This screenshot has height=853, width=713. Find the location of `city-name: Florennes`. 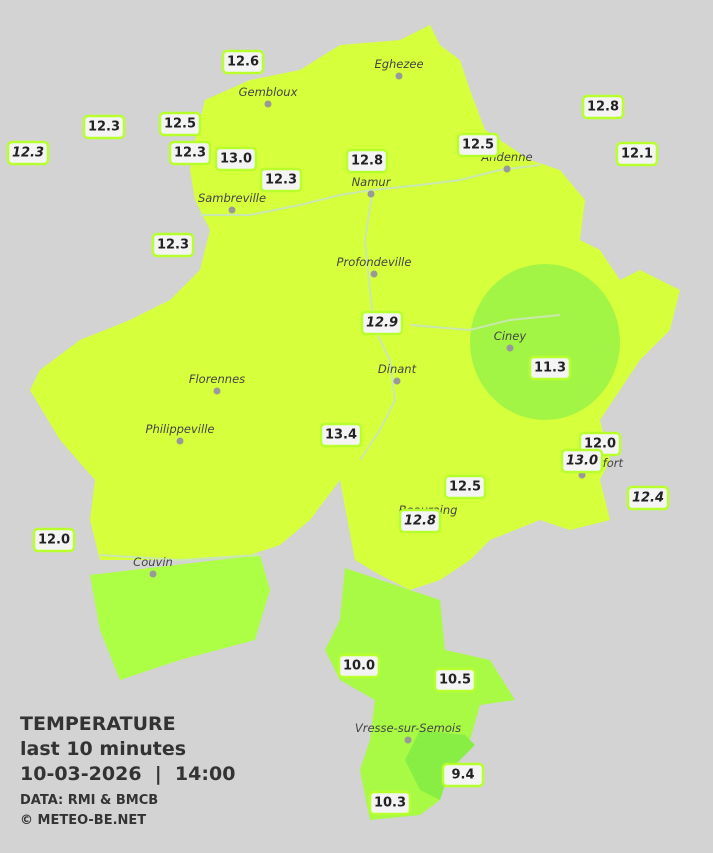

city-name: Florennes is located at coordinates (217, 379).